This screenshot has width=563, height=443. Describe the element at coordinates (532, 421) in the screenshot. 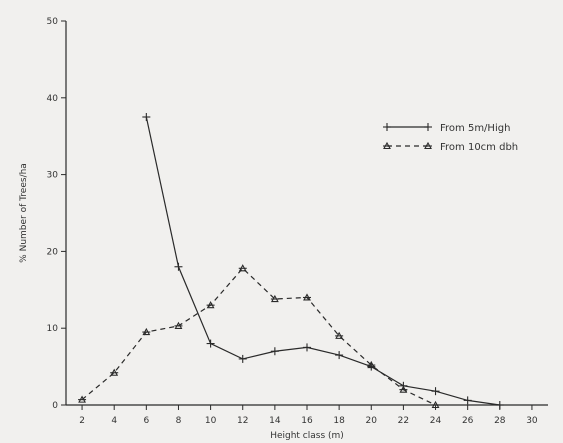

I see `x-tick-label: 30` at that location.